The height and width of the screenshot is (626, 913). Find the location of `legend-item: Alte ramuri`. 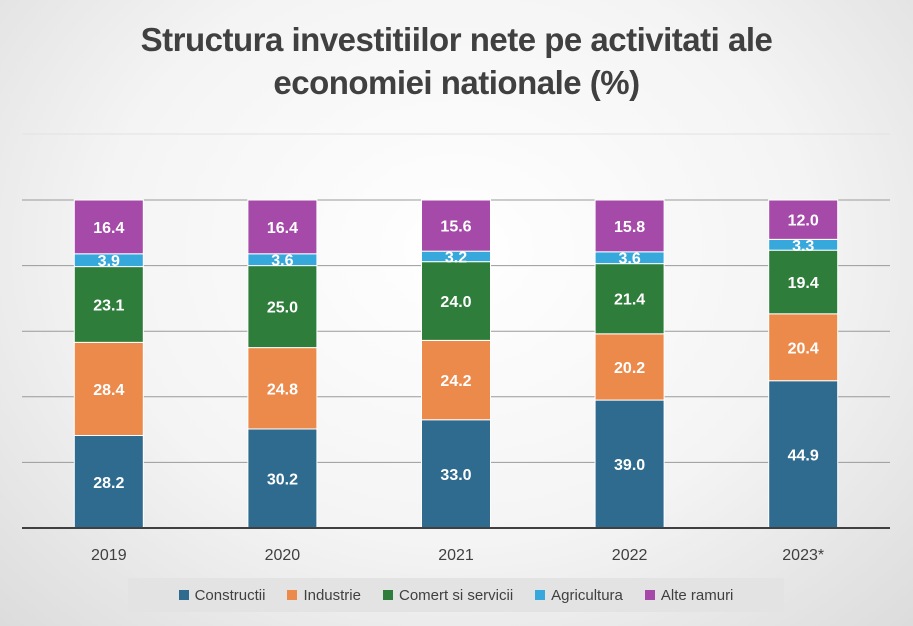

legend-item: Alte ramuri is located at coordinates (689, 595).